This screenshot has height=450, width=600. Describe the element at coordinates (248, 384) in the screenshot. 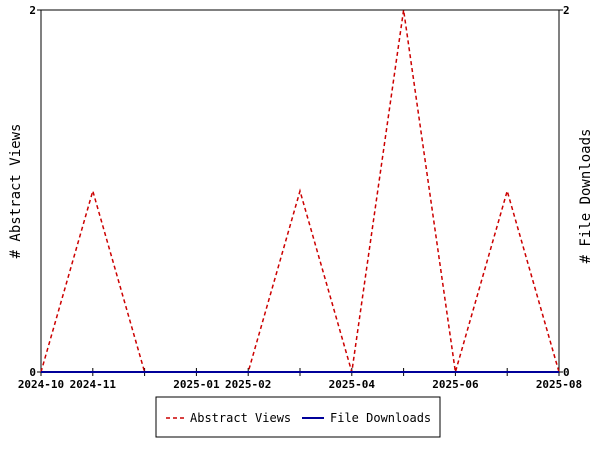

I see `x-tick-label: 2025-02` at that location.